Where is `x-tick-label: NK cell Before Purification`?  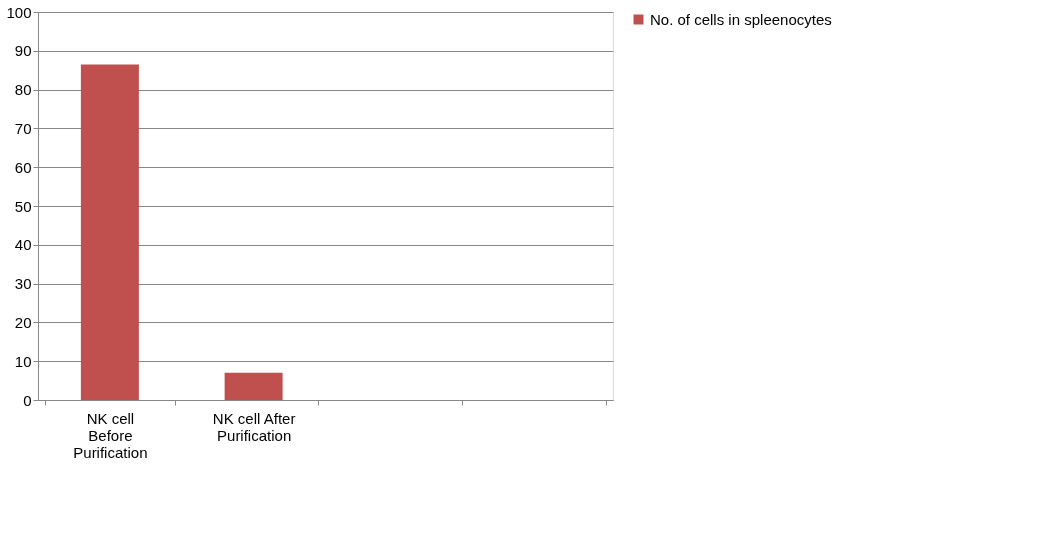
x-tick-label: NK cell Before Purification is located at coordinates (110, 435).